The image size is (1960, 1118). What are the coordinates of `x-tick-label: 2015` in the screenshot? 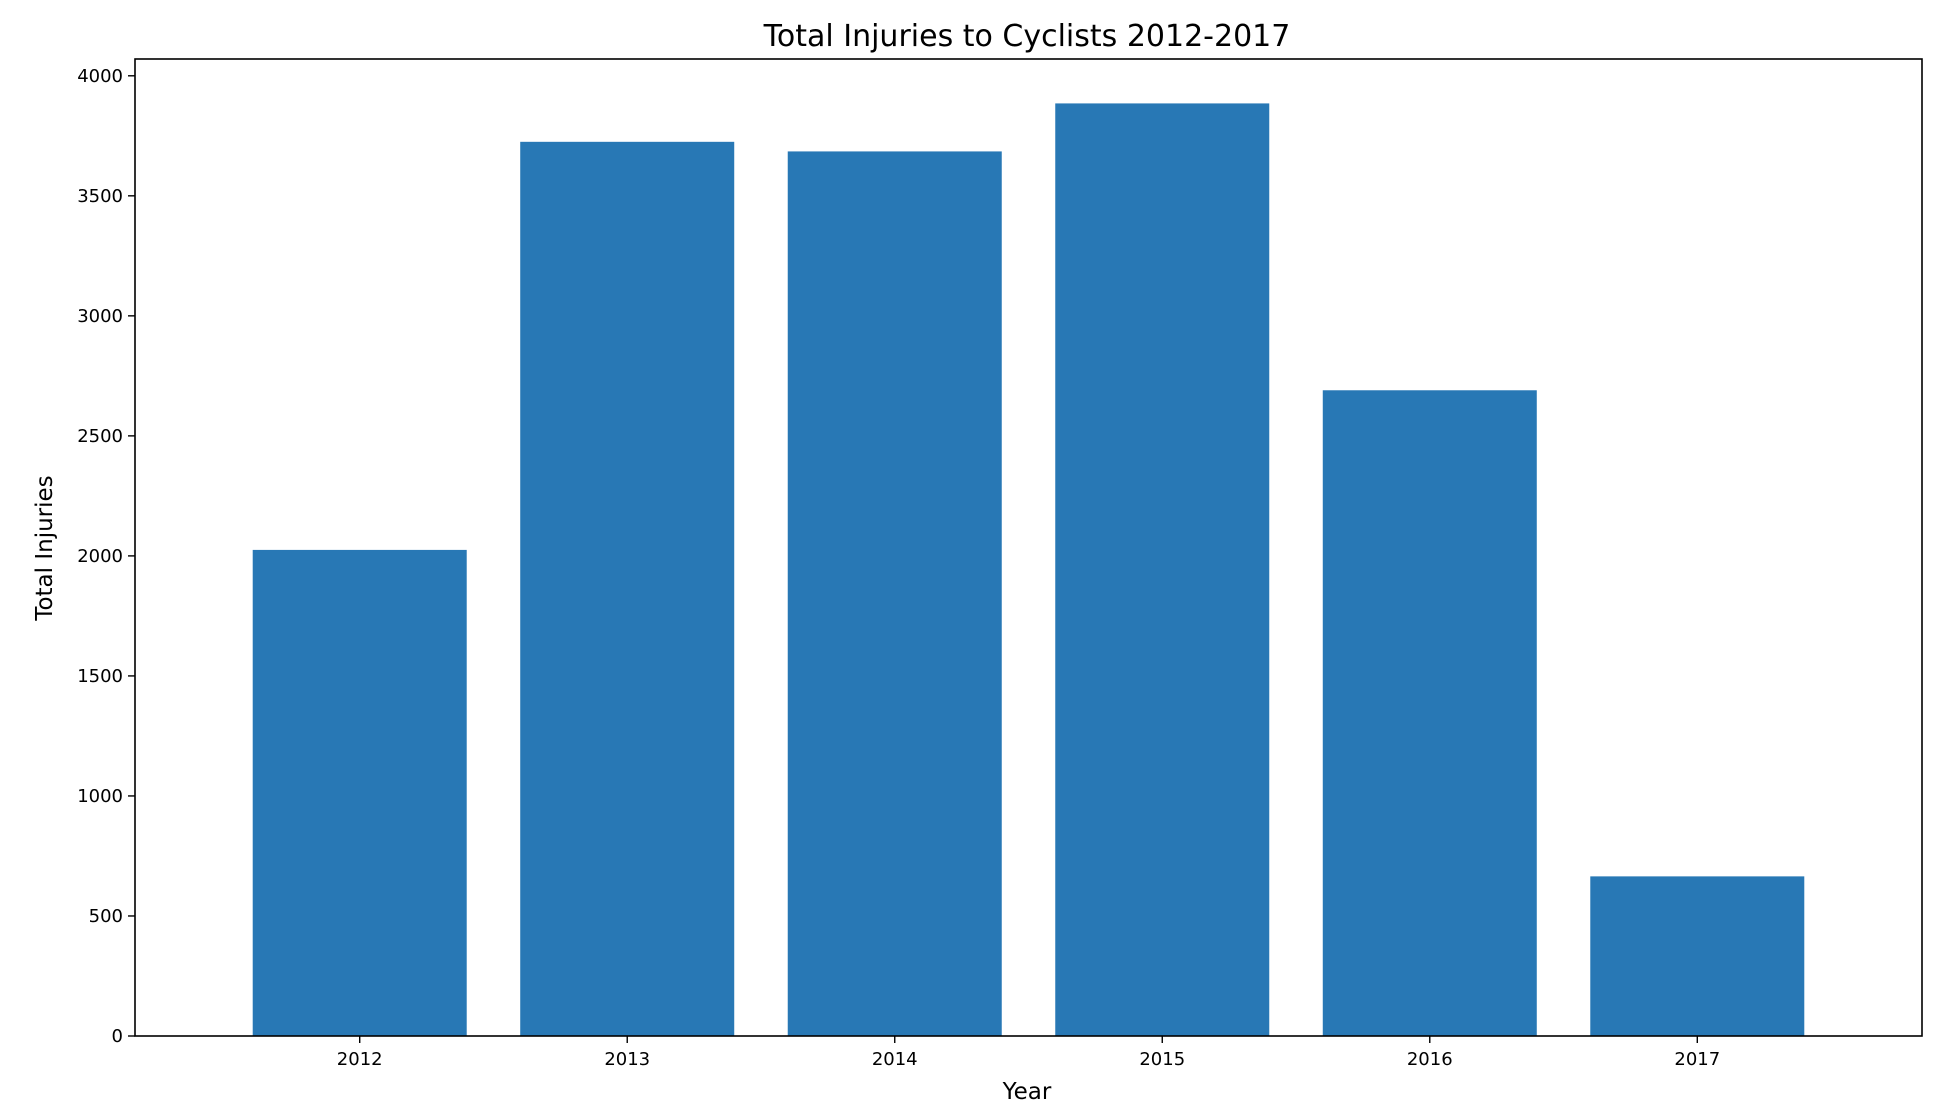 It's located at (1162, 1059).